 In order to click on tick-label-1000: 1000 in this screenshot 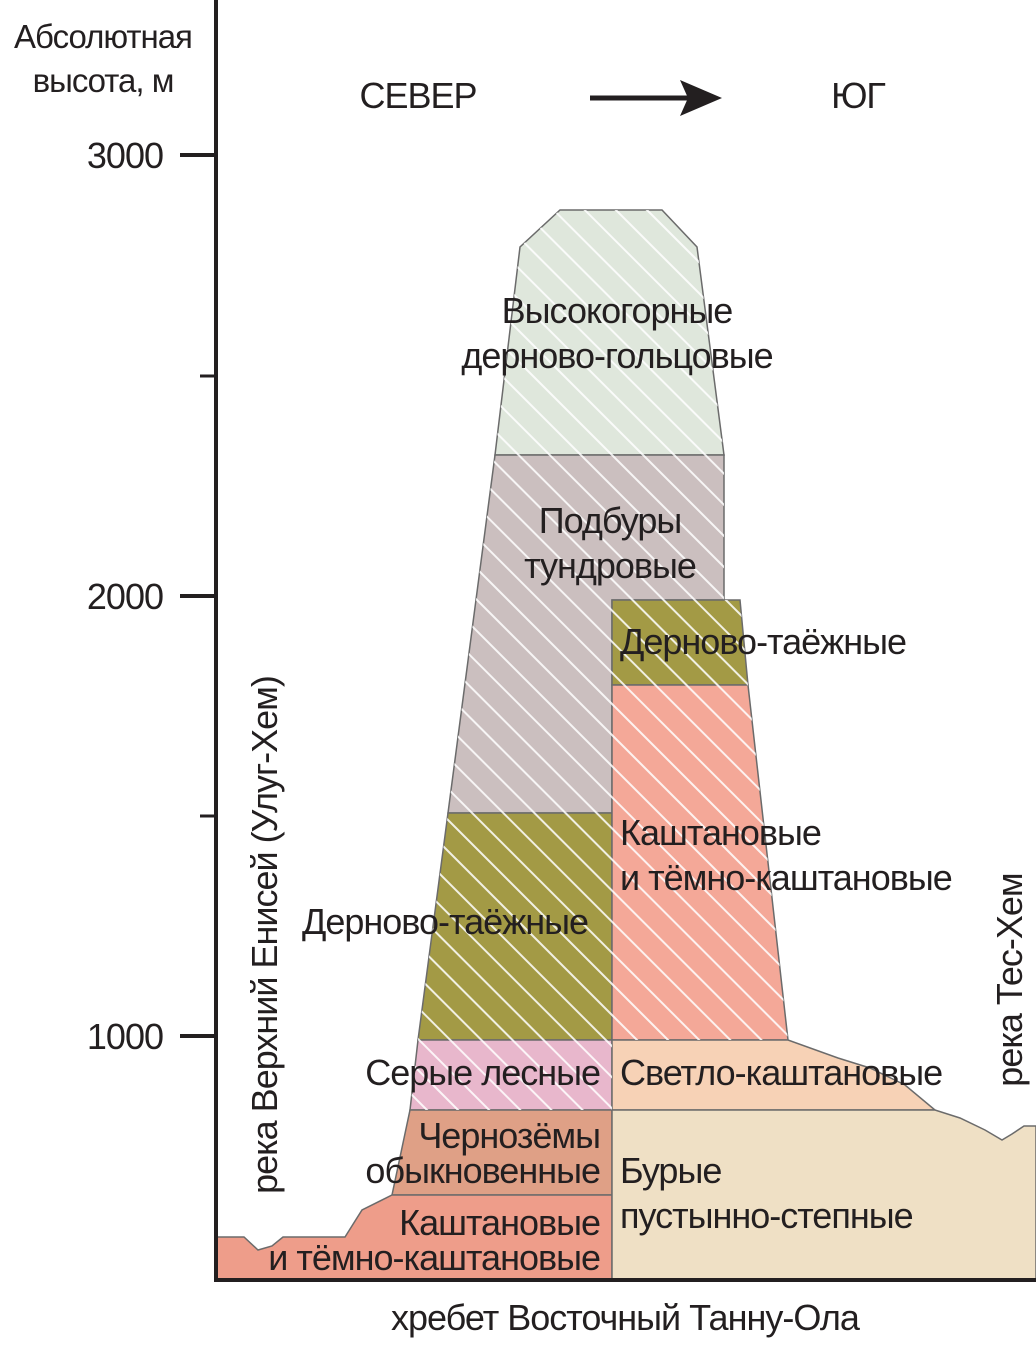, I will do `click(125, 1036)`.